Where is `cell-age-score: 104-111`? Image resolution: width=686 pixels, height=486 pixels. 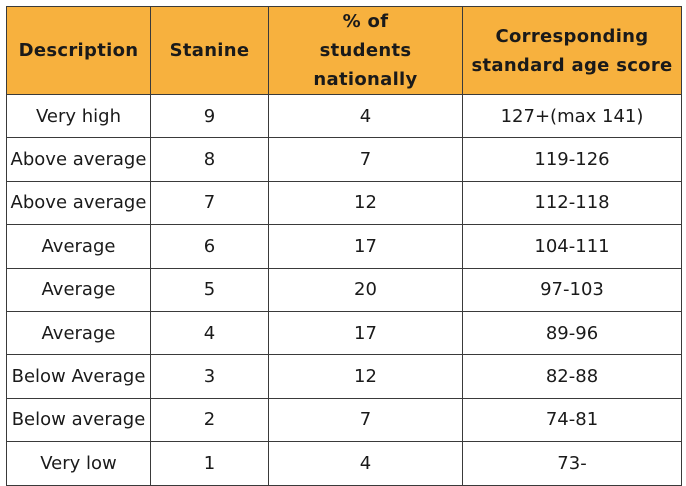 cell-age-score: 104-111 is located at coordinates (572, 246).